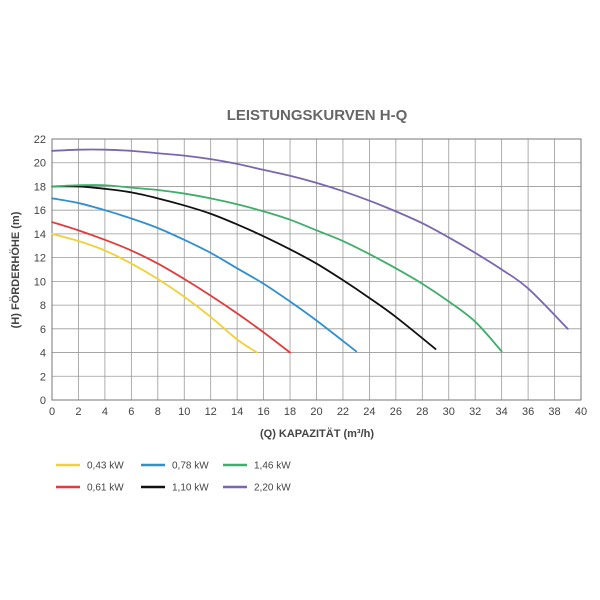 This screenshot has width=600, height=600. I want to click on x-tick-label-13: 26, so click(396, 412).